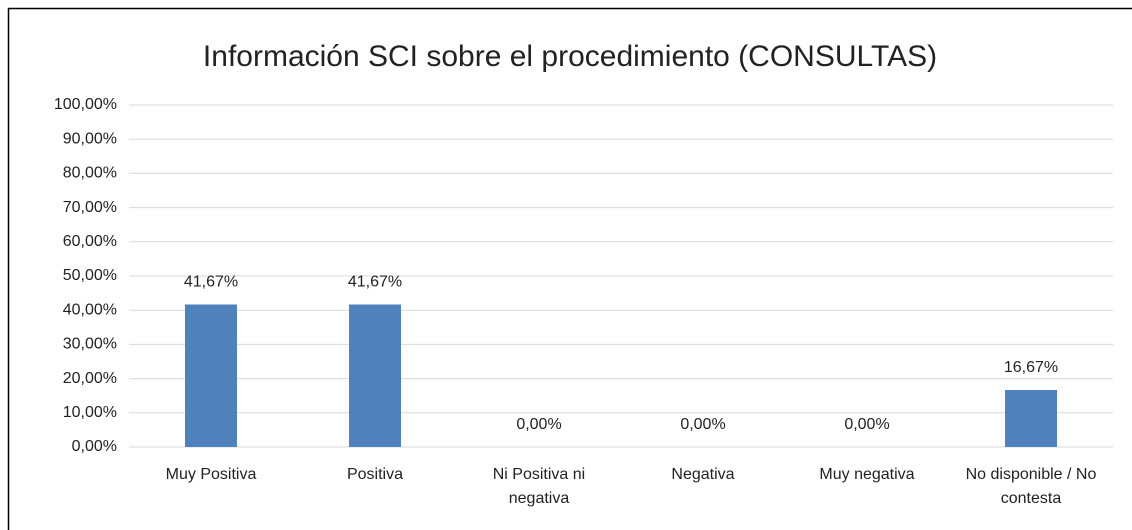  Describe the element at coordinates (1031, 486) in the screenshot. I see `x-tick-label: No disponible / No contesta` at that location.